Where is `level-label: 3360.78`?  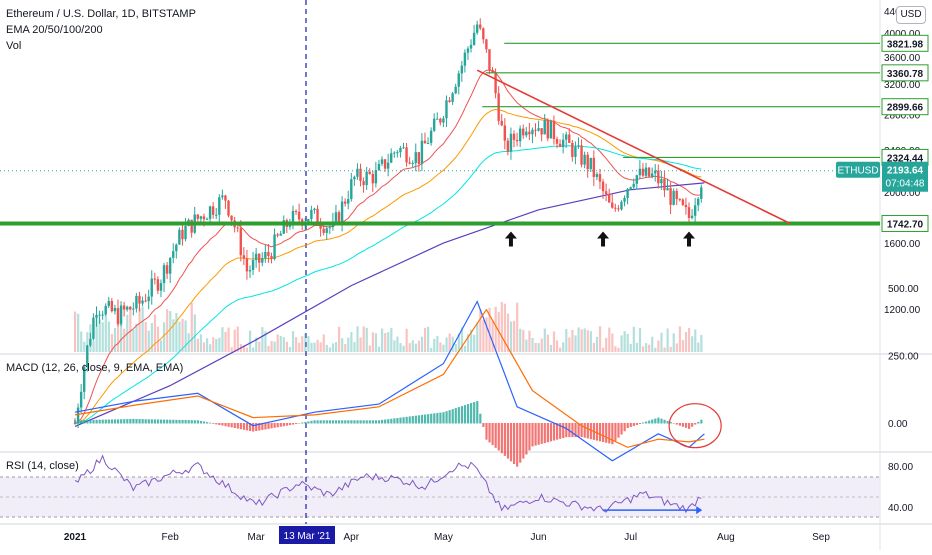 level-label: 3360.78 is located at coordinates (905, 74).